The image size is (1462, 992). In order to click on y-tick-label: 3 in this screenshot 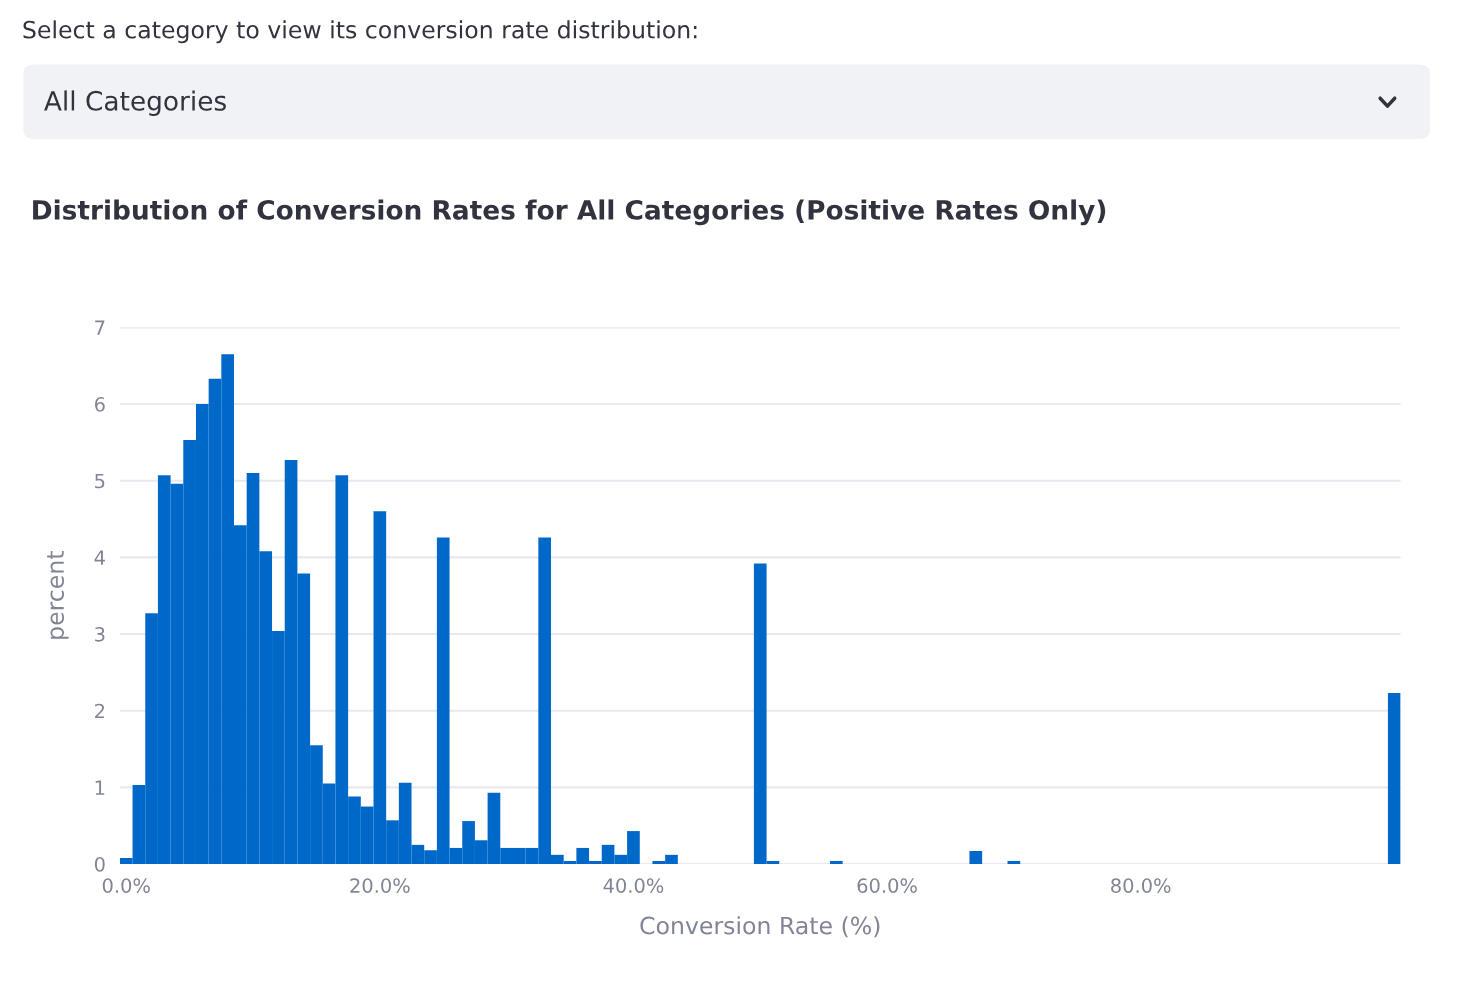, I will do `click(100, 634)`.